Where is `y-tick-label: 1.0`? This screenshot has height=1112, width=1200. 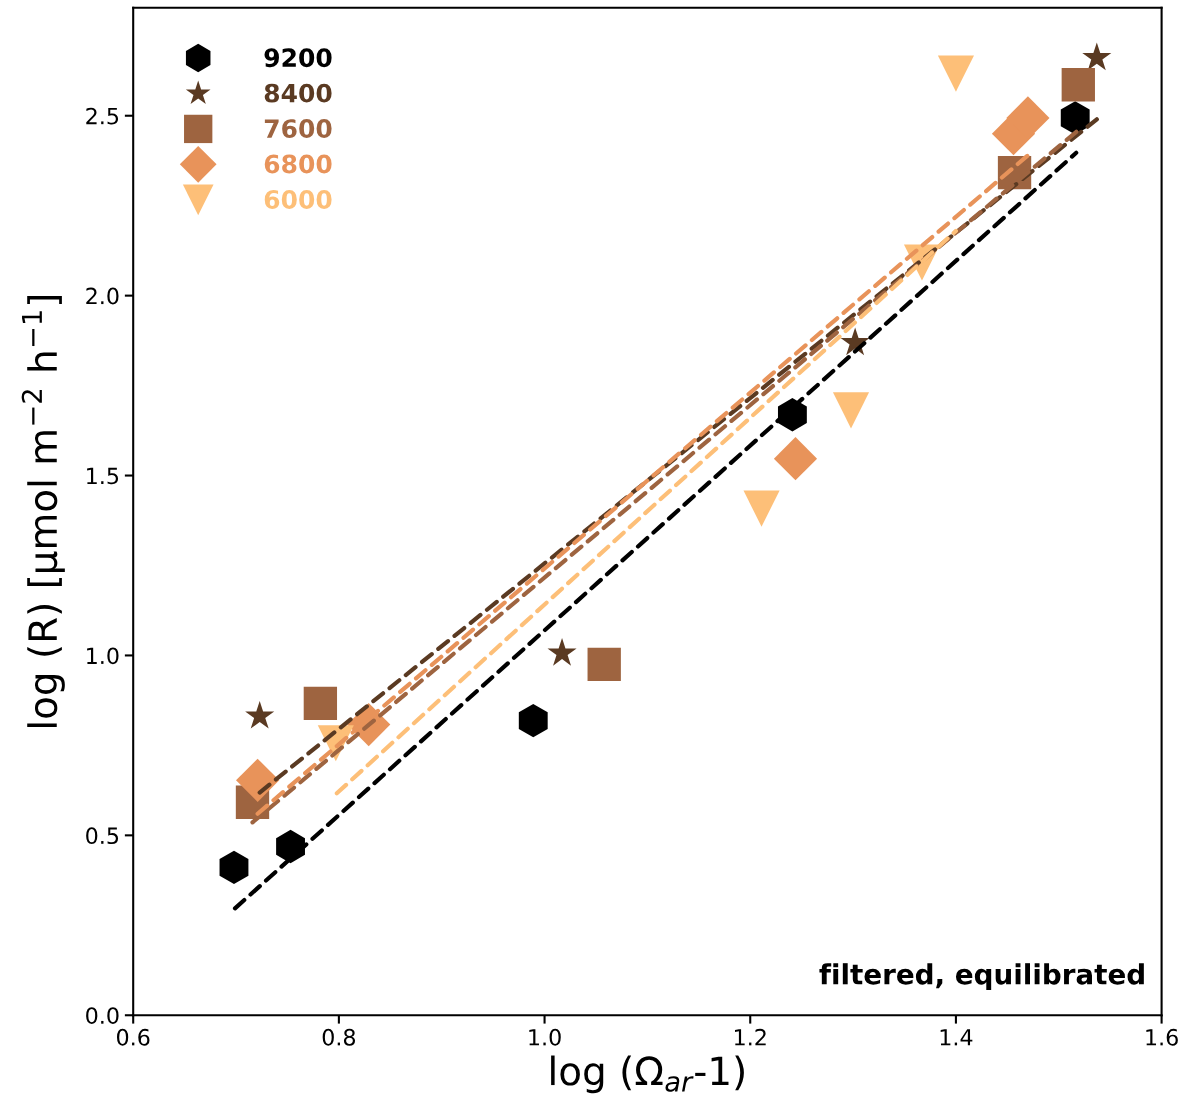 y-tick-label: 1.0 is located at coordinates (103, 656).